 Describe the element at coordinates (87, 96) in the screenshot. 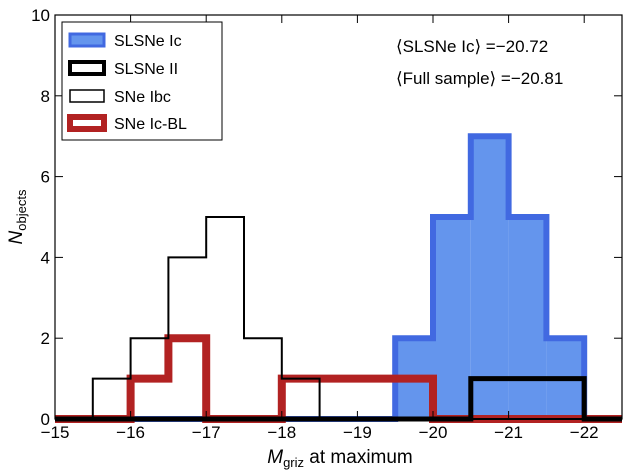

I see `legend-swatch-sne-ibc` at that location.